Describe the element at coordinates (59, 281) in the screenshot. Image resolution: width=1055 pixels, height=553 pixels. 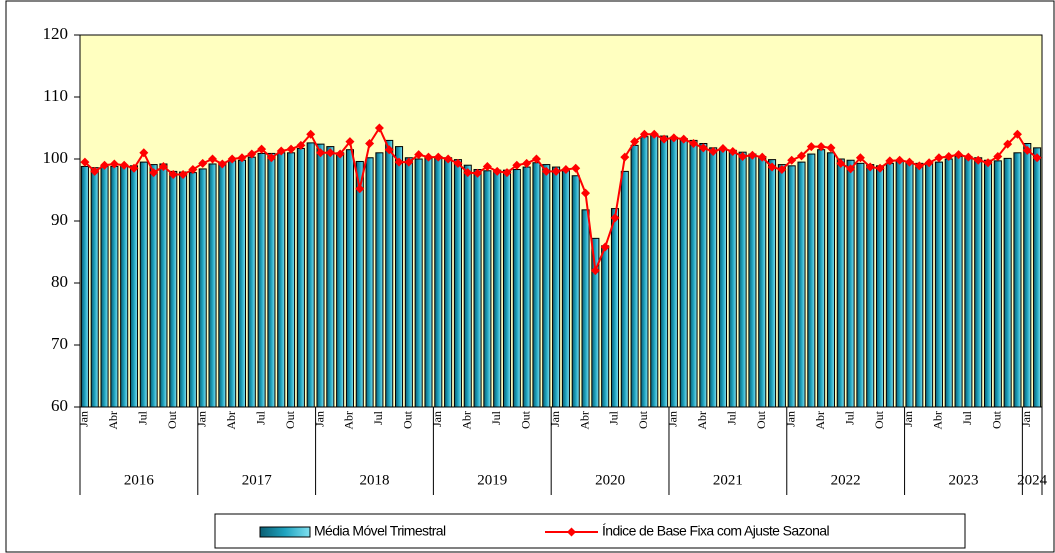
I see `y-tick-label: 80` at that location.